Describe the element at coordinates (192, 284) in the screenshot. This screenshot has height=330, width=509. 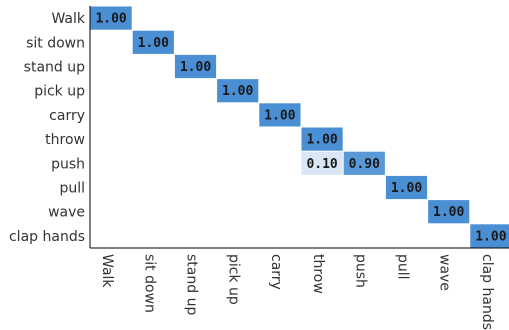
I see `column-label-2: stand up` at that location.